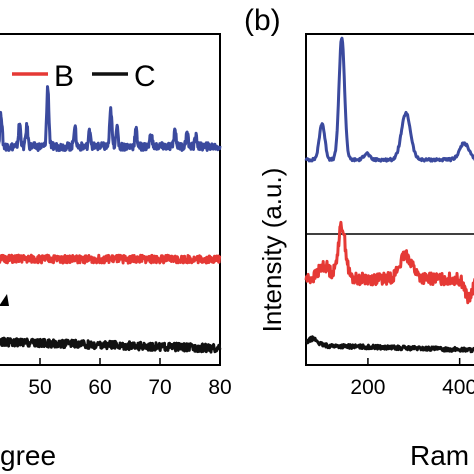 The image size is (474, 474). What do you see at coordinates (4, 300) in the screenshot?
I see `triangle-marker` at bounding box center [4, 300].